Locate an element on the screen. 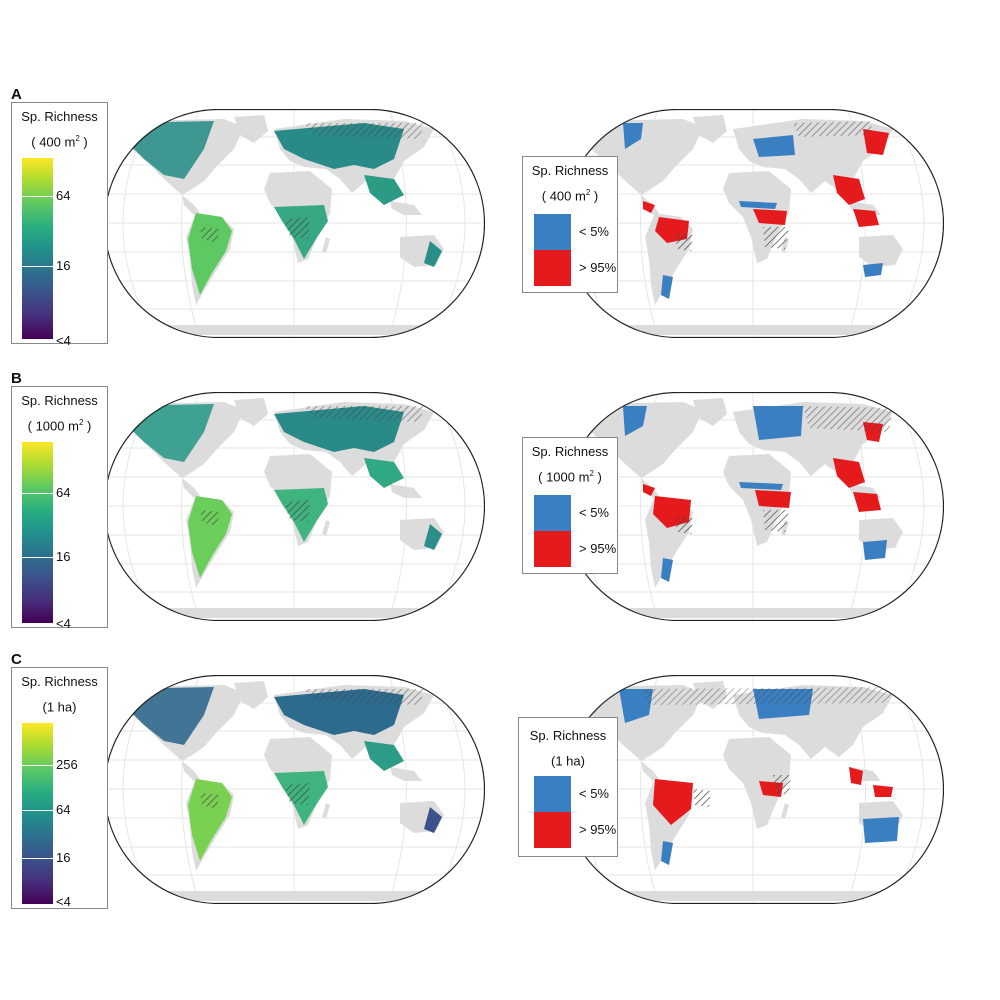  richness-legend-a: Sp. Richness ( 400 m2 ) 64 16 <4 is located at coordinates (59, 225).